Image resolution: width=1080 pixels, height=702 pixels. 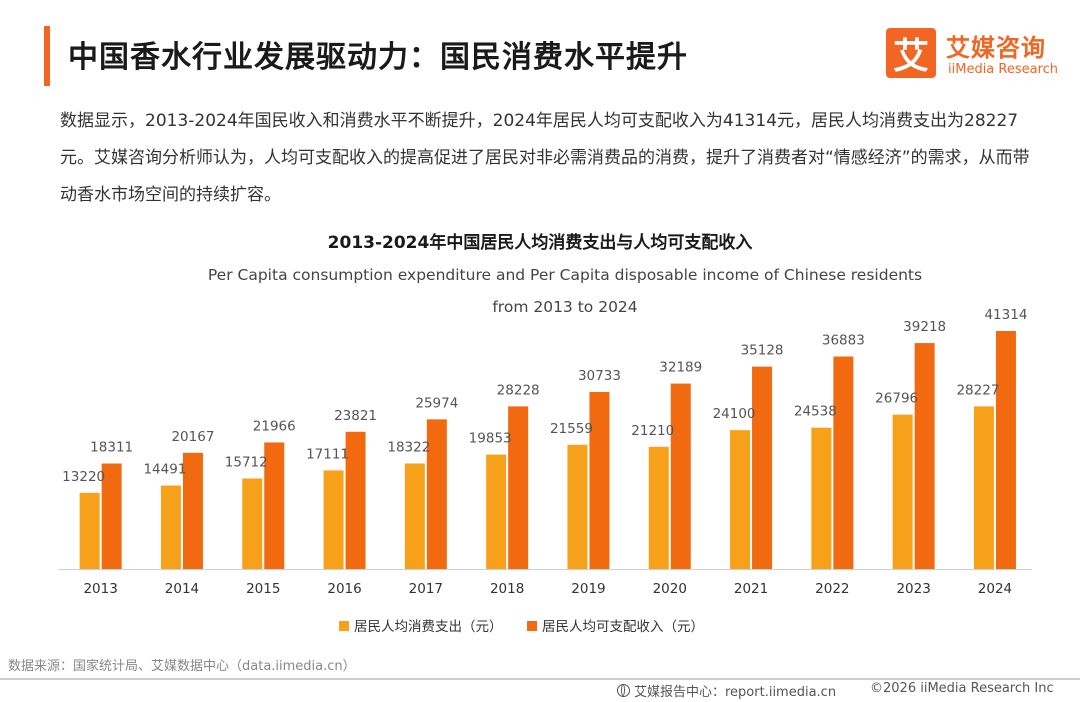 What do you see at coordinates (327, 454) in the screenshot?
I see `label-consumption-2016: 17111` at bounding box center [327, 454].